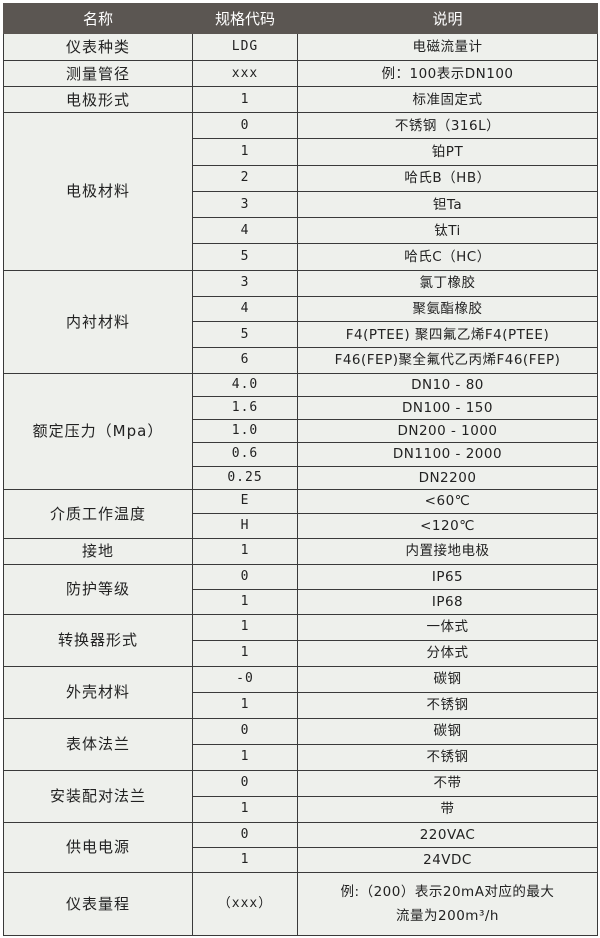 The image size is (600, 938). I want to click on spec-desc: 内置接地电极, so click(447, 551).